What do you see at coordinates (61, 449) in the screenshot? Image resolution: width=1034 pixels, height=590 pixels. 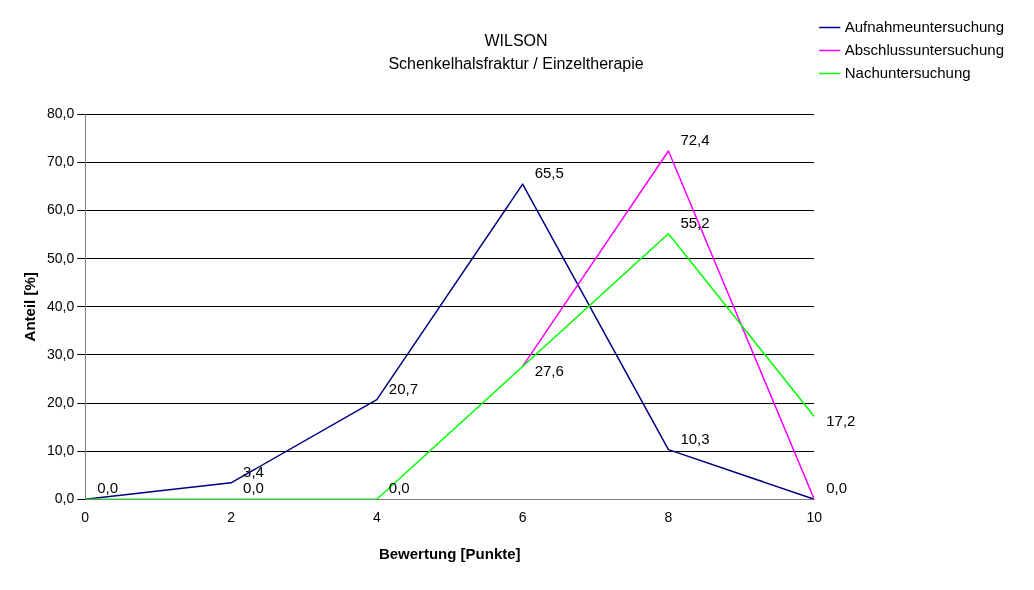 I see `y-tick-label: 10,0` at bounding box center [61, 449].